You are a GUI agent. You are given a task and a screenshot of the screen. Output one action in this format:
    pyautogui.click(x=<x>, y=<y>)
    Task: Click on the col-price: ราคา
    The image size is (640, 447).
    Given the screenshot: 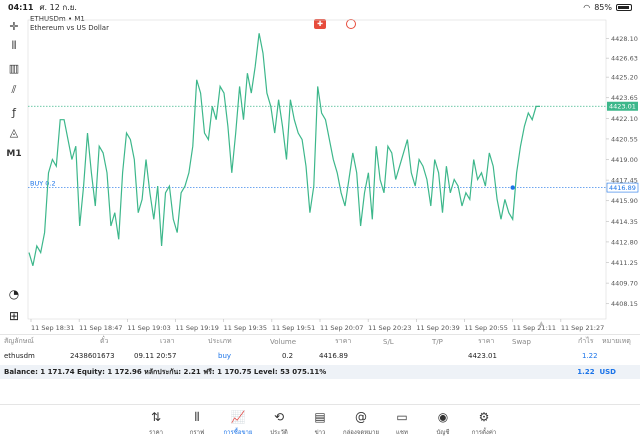 What is the action you would take?
    pyautogui.click(x=343, y=341)
    